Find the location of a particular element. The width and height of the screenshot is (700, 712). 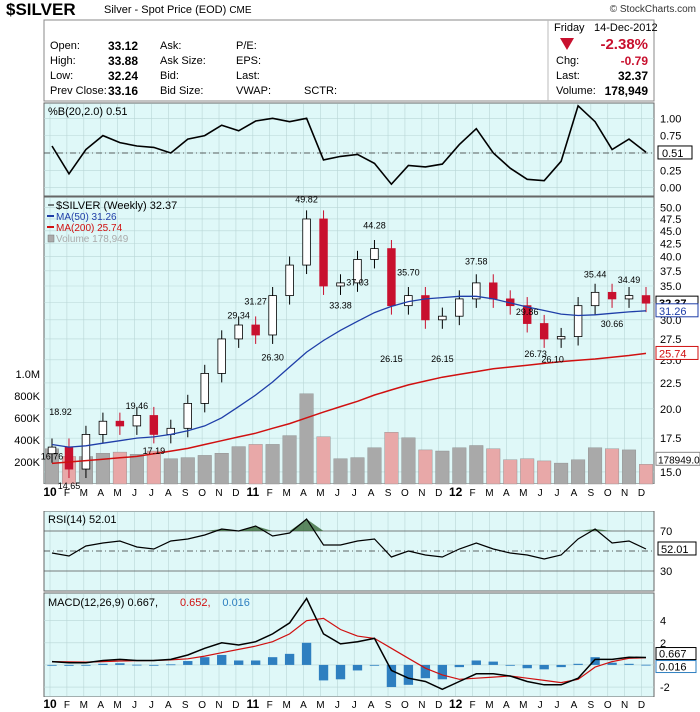

macd-tick-label: 2 is located at coordinates (663, 644).